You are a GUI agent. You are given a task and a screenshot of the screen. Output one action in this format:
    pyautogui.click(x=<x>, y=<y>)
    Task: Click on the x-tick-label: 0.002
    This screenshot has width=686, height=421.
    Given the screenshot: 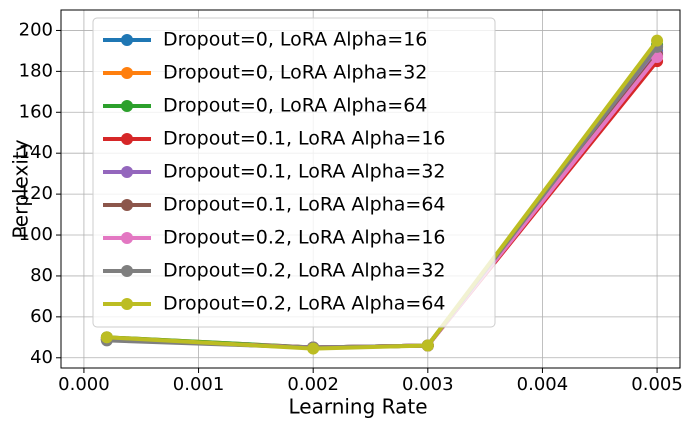 What is the action you would take?
    pyautogui.click(x=313, y=384)
    